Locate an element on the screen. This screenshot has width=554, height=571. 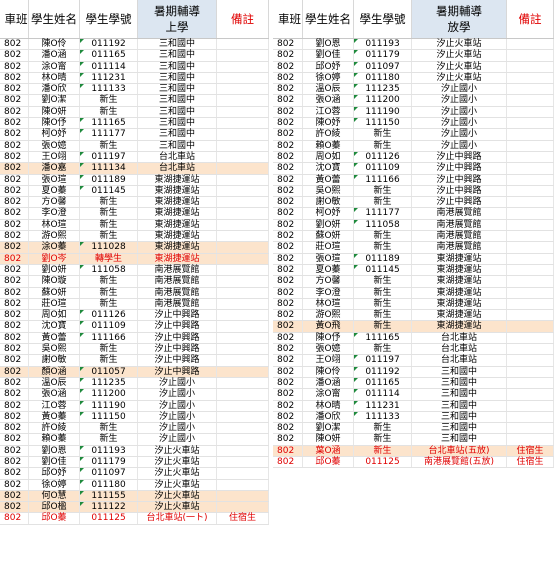
stop-cell: 汐止中興路 is located at coordinates (459, 202).